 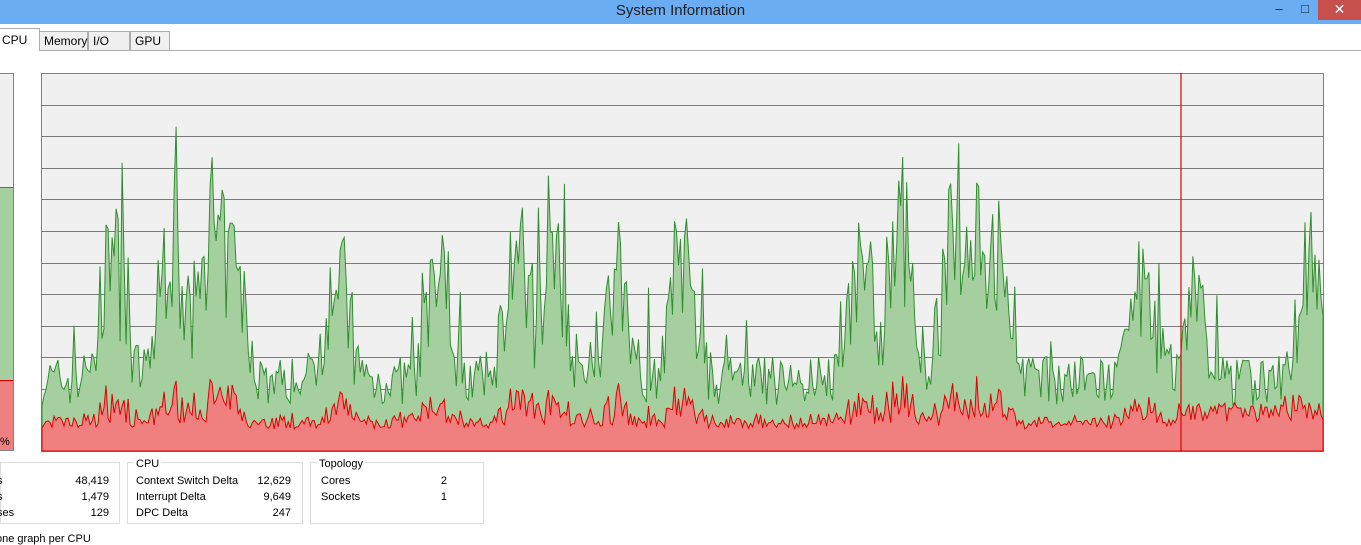 I want to click on close-icon: ✕, so click(x=1339, y=9).